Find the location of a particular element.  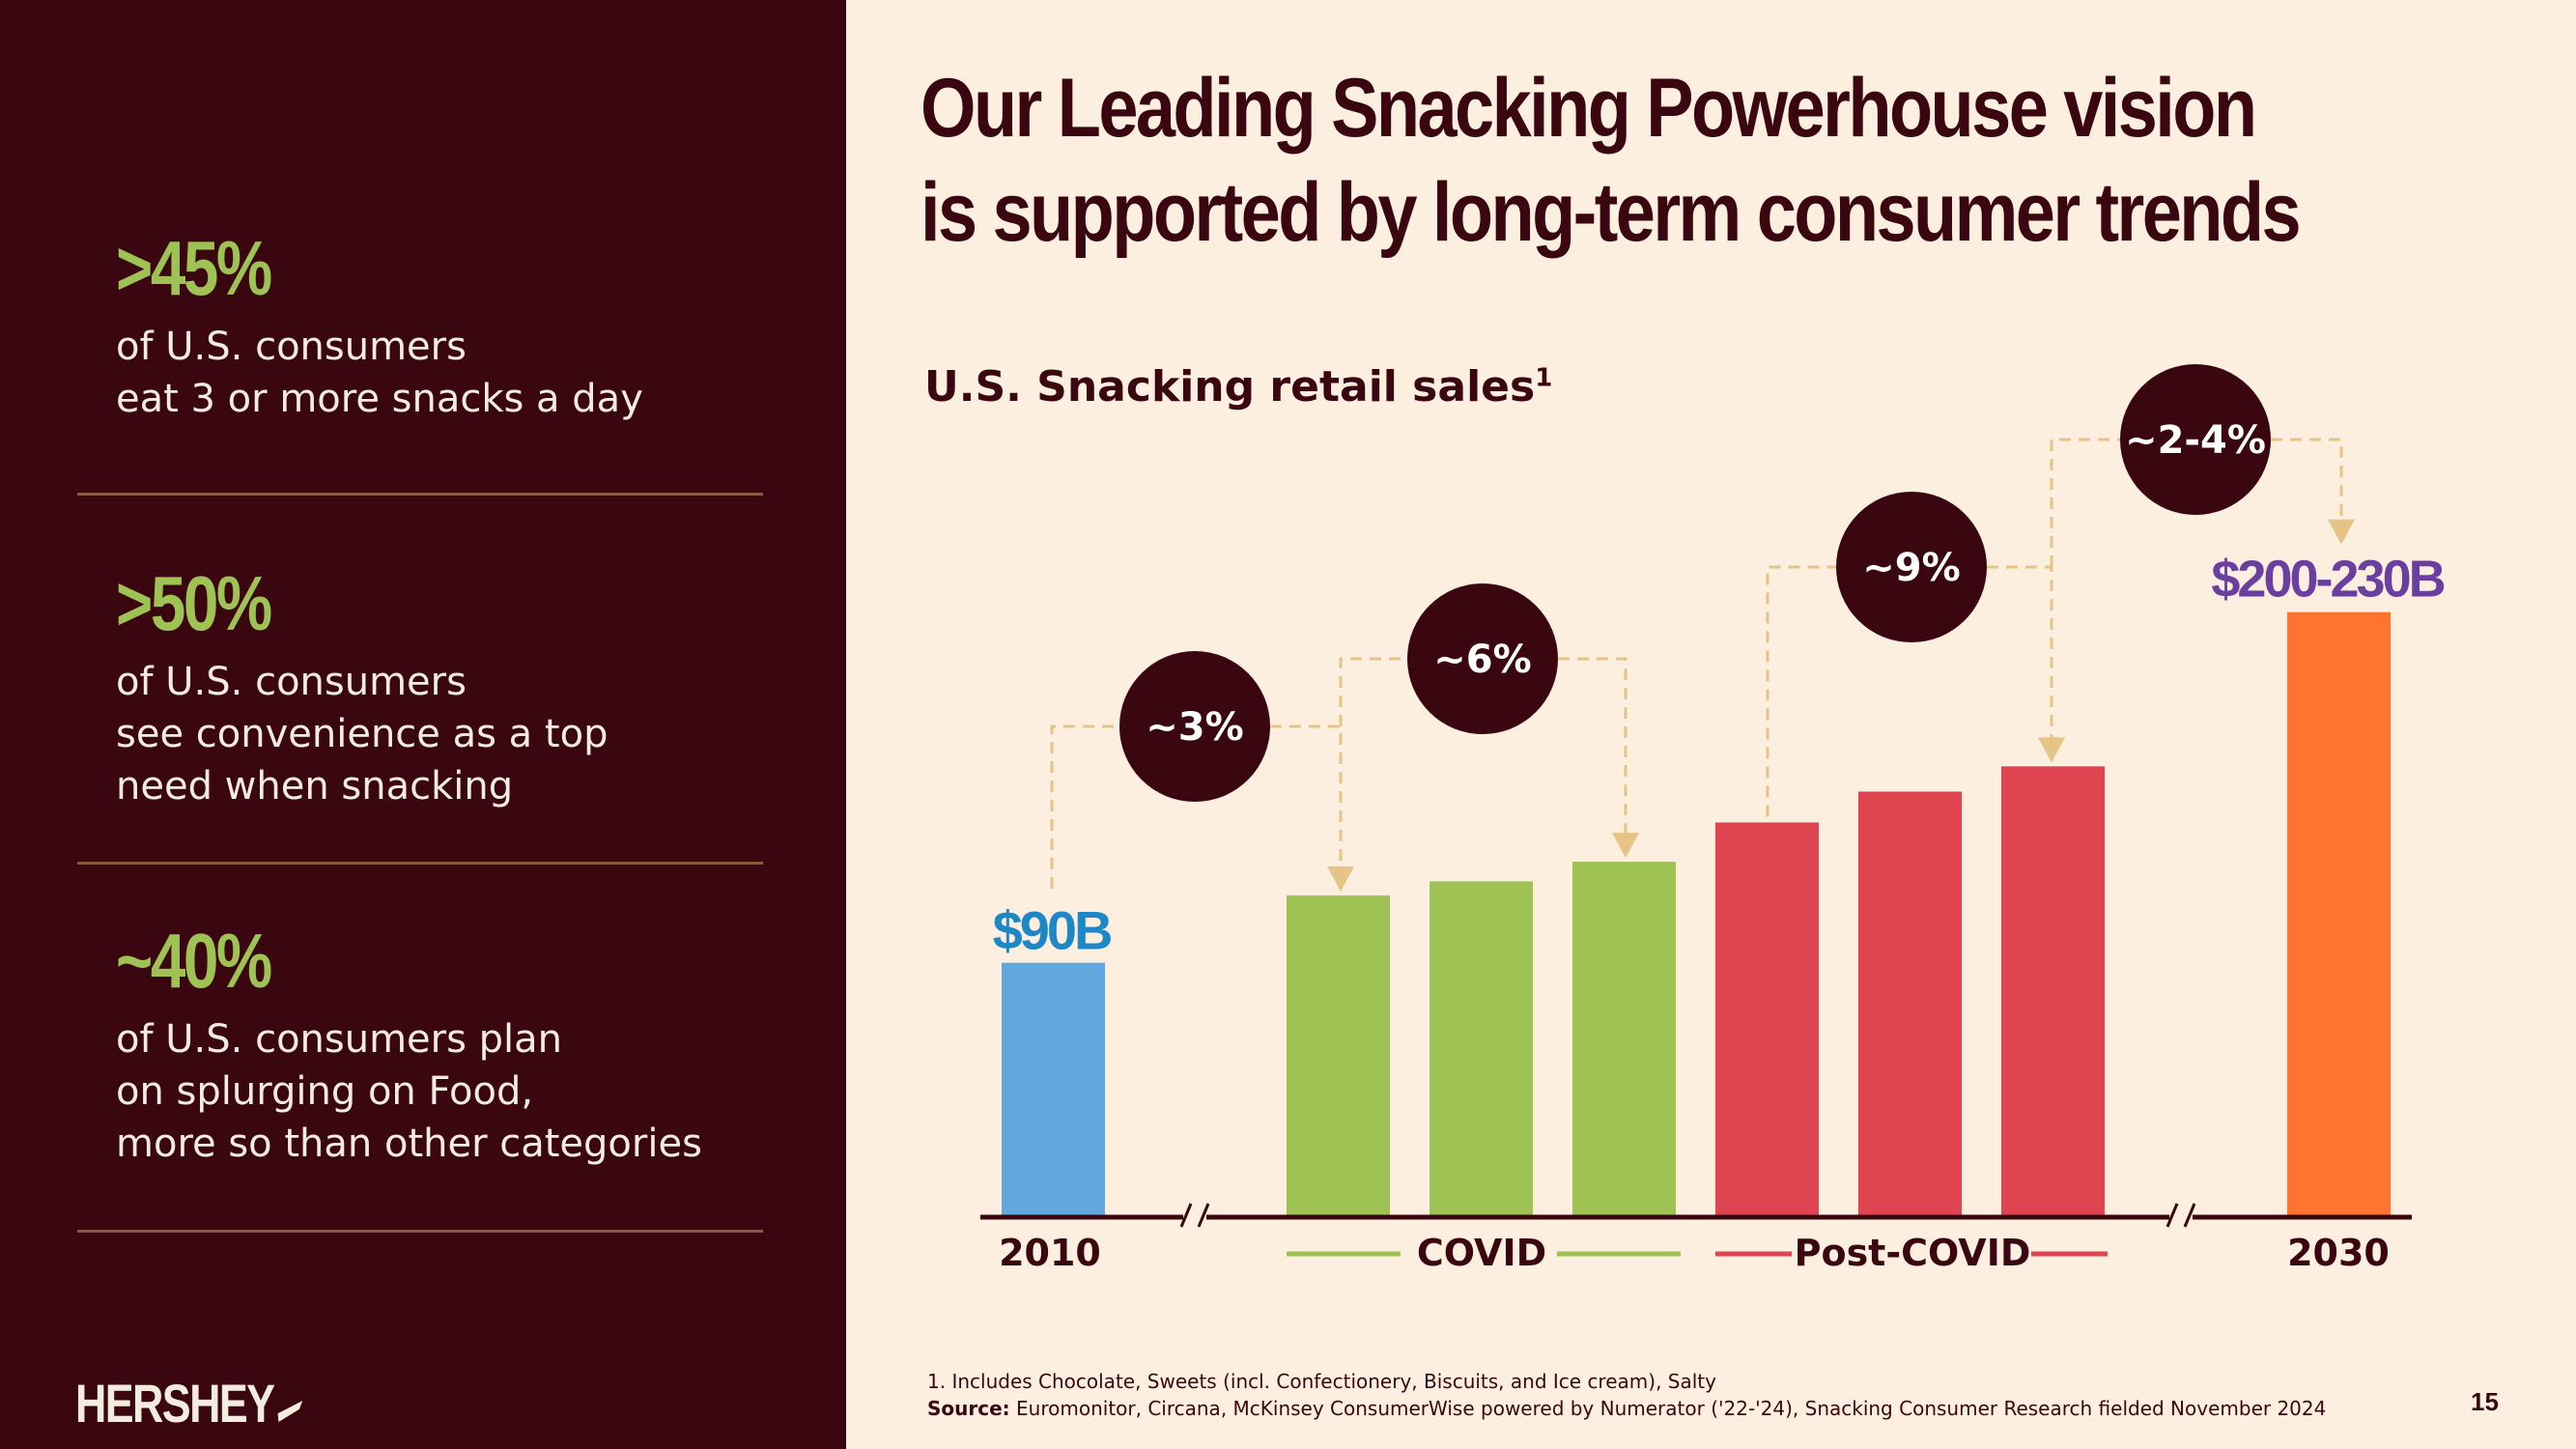

data-label-2030: $200-230B is located at coordinates (2327, 580).